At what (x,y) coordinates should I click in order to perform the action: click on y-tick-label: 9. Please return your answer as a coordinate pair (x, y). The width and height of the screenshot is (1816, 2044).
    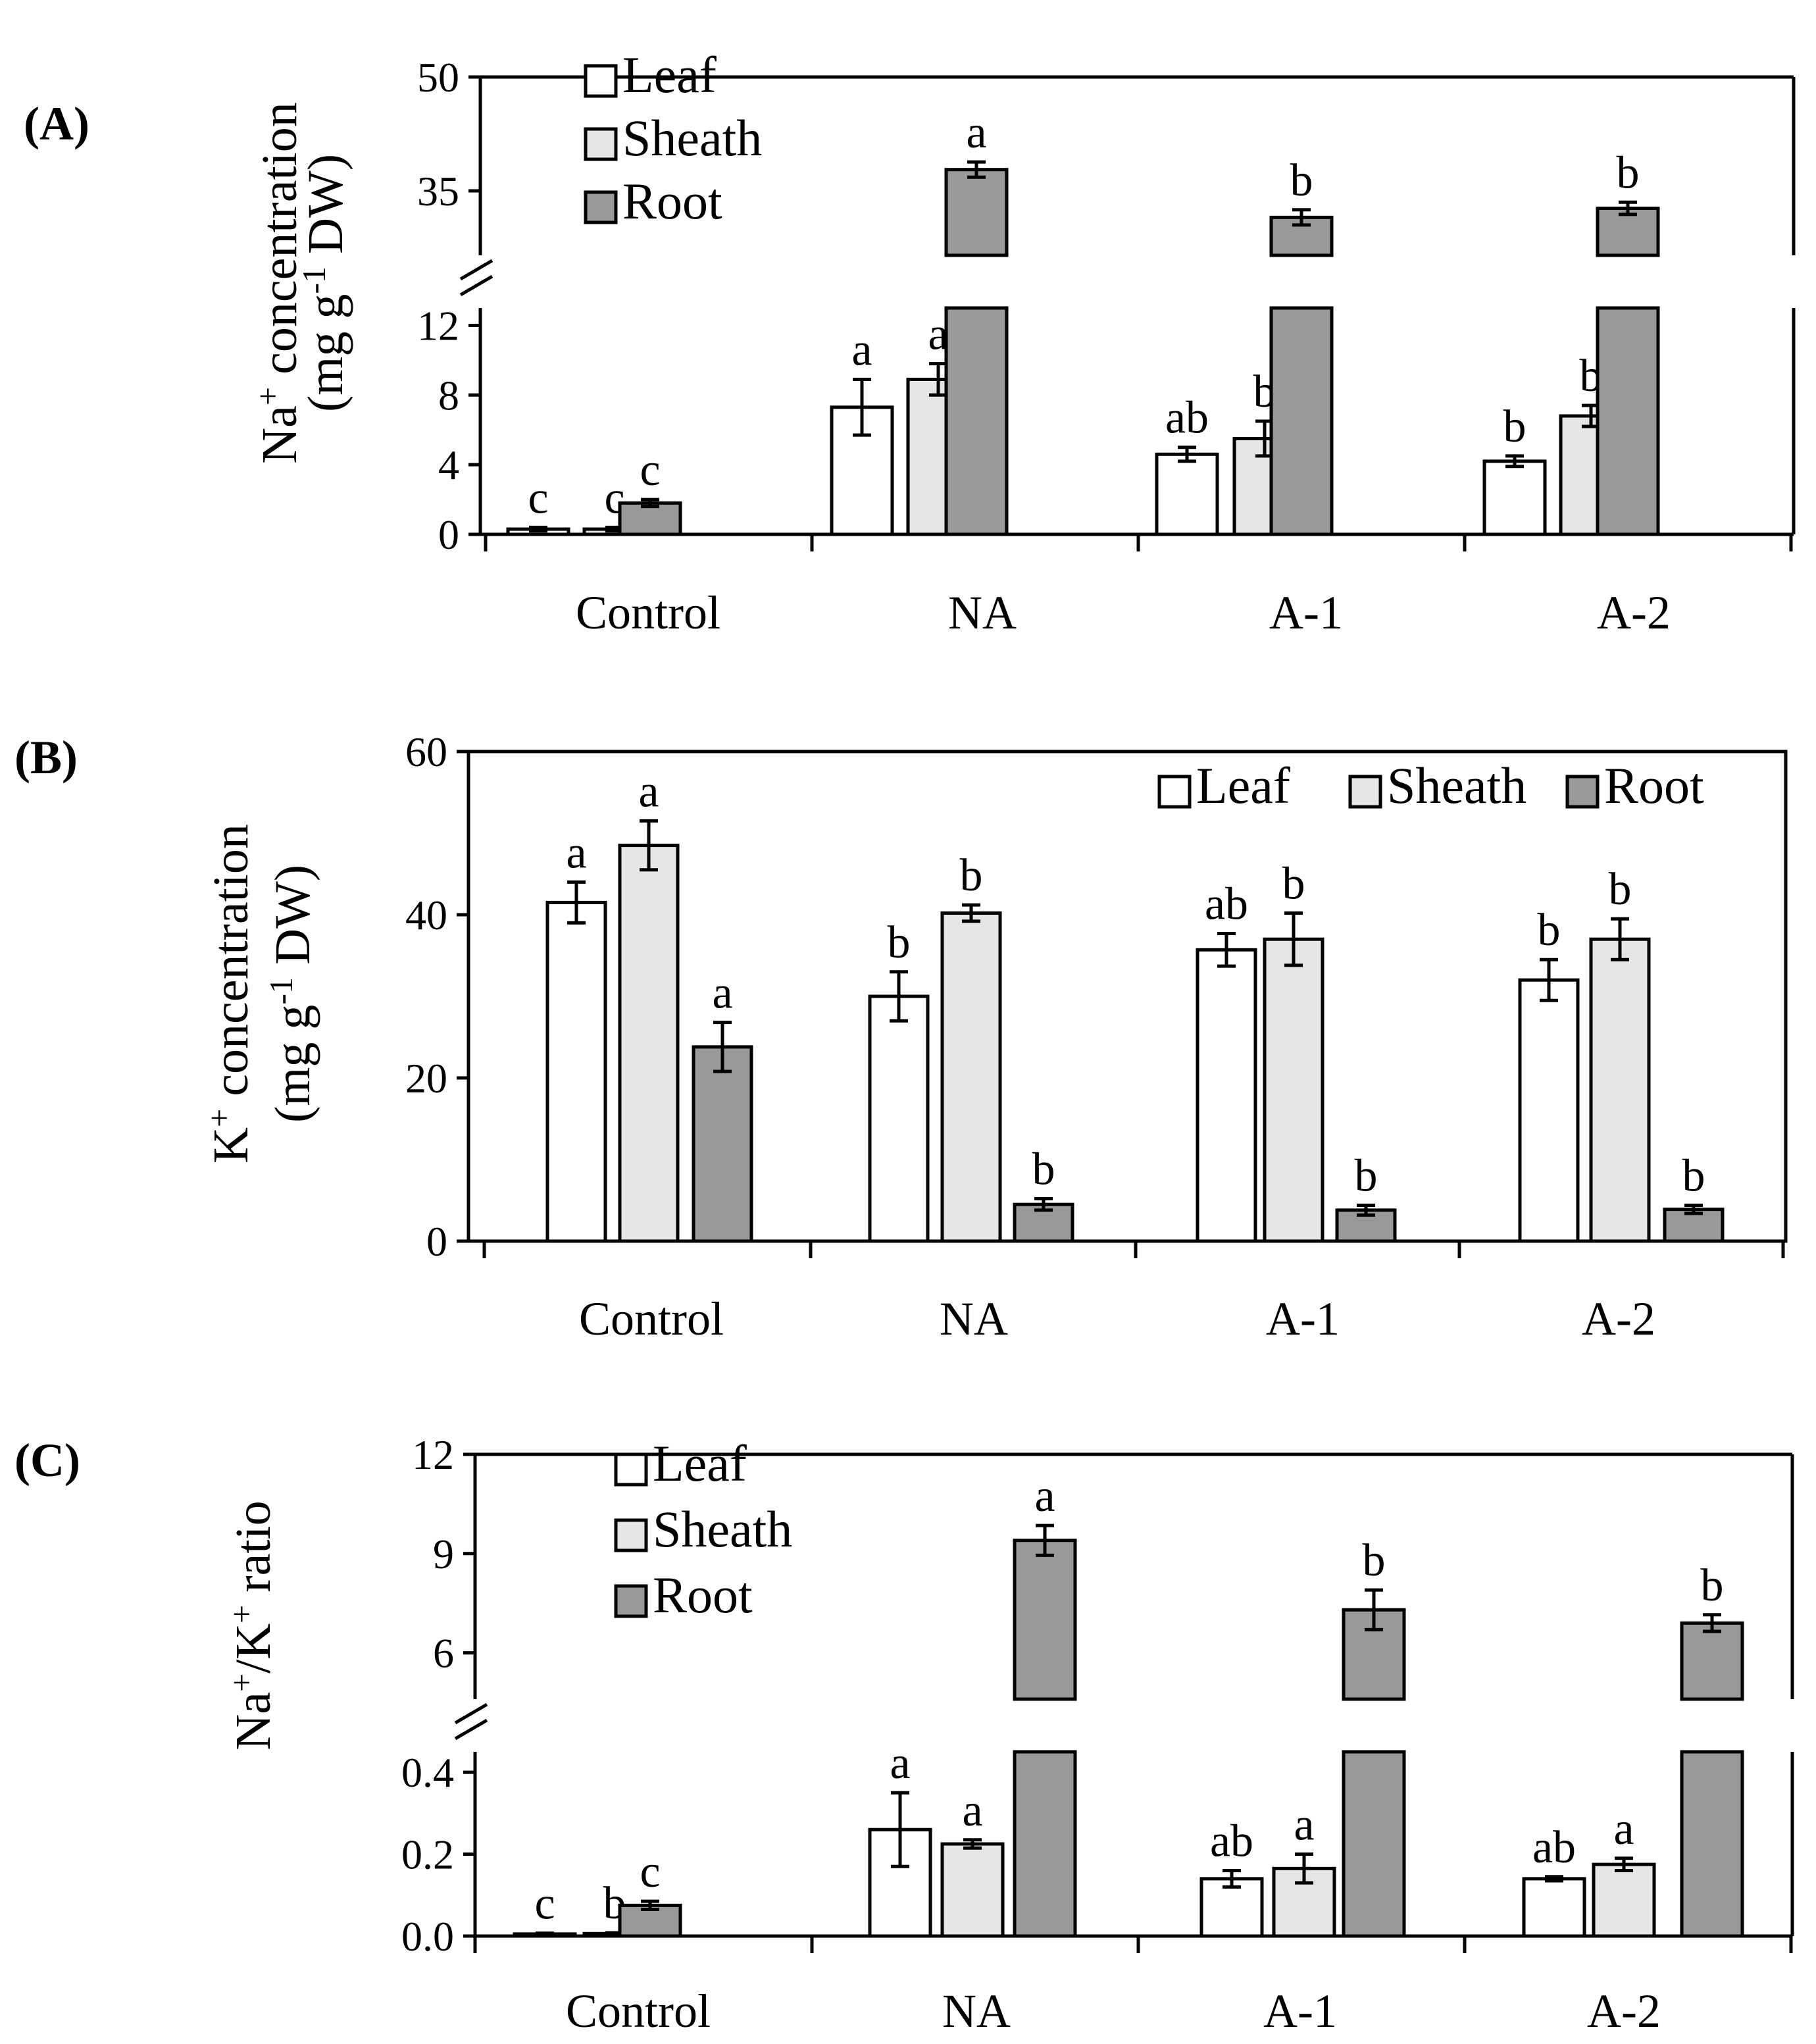
    Looking at the image, I should click on (443, 1554).